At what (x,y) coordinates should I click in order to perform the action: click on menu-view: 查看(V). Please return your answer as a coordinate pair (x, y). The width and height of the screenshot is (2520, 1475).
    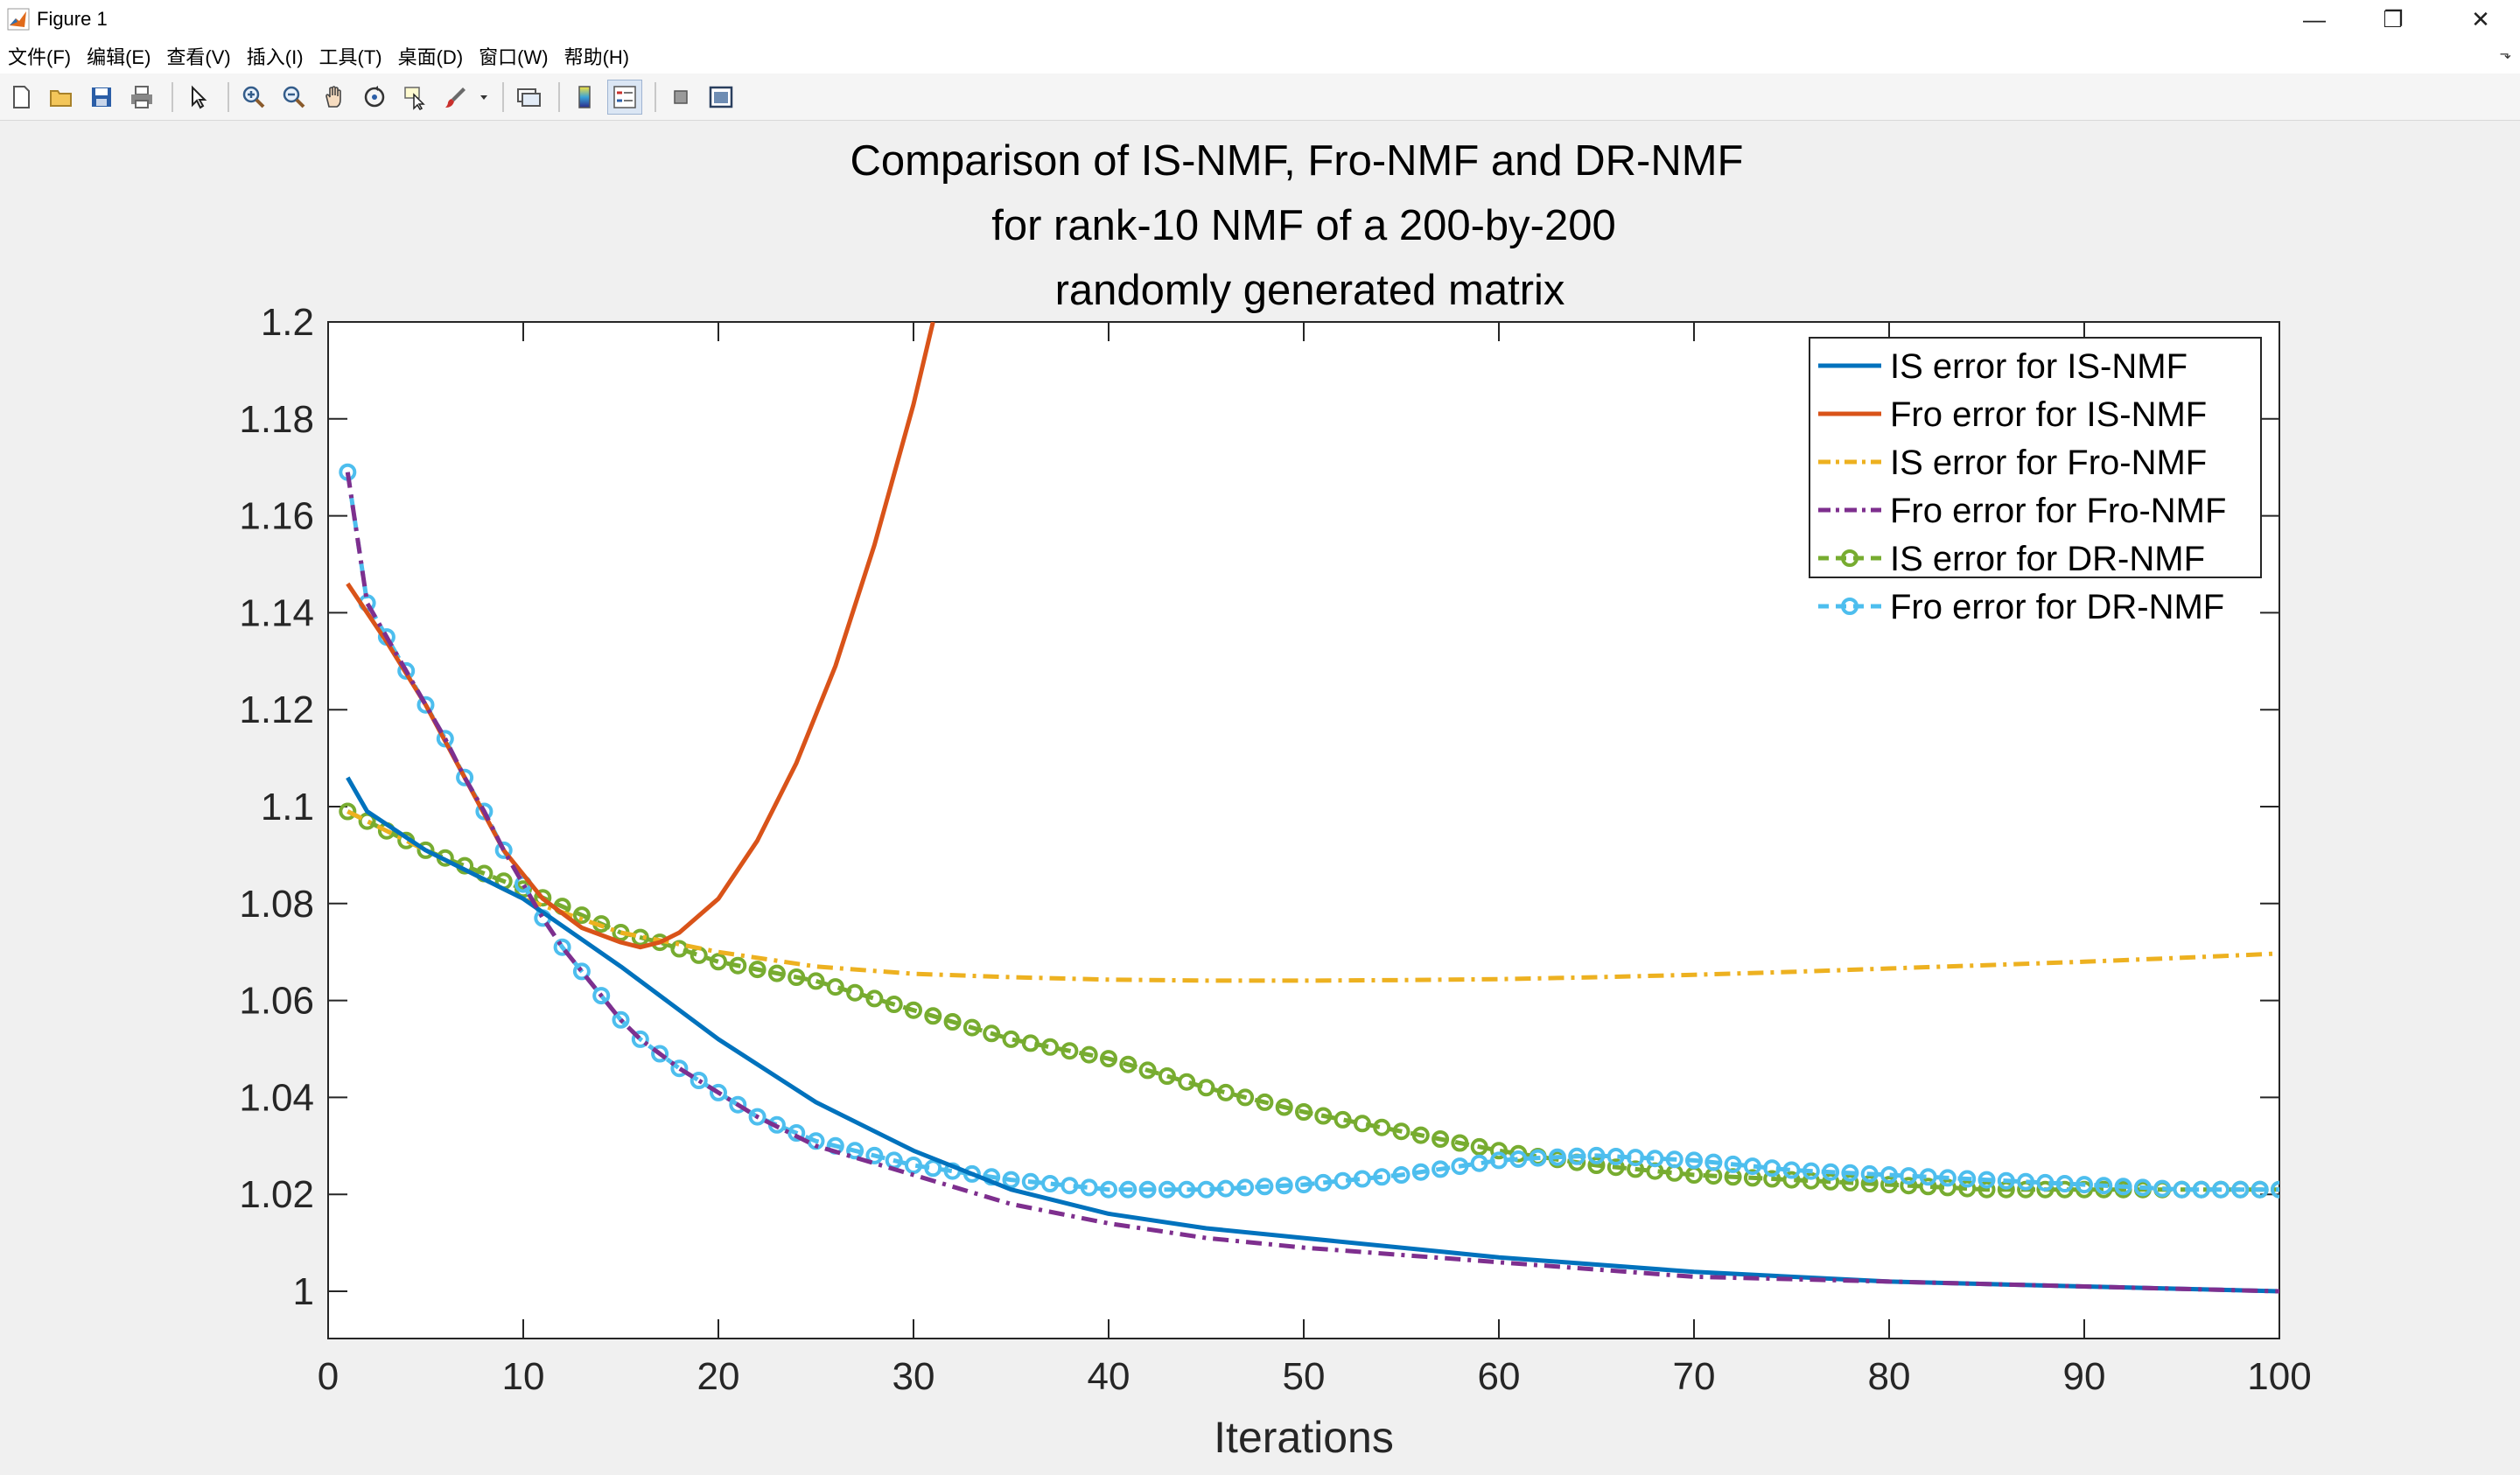
    Looking at the image, I should click on (198, 57).